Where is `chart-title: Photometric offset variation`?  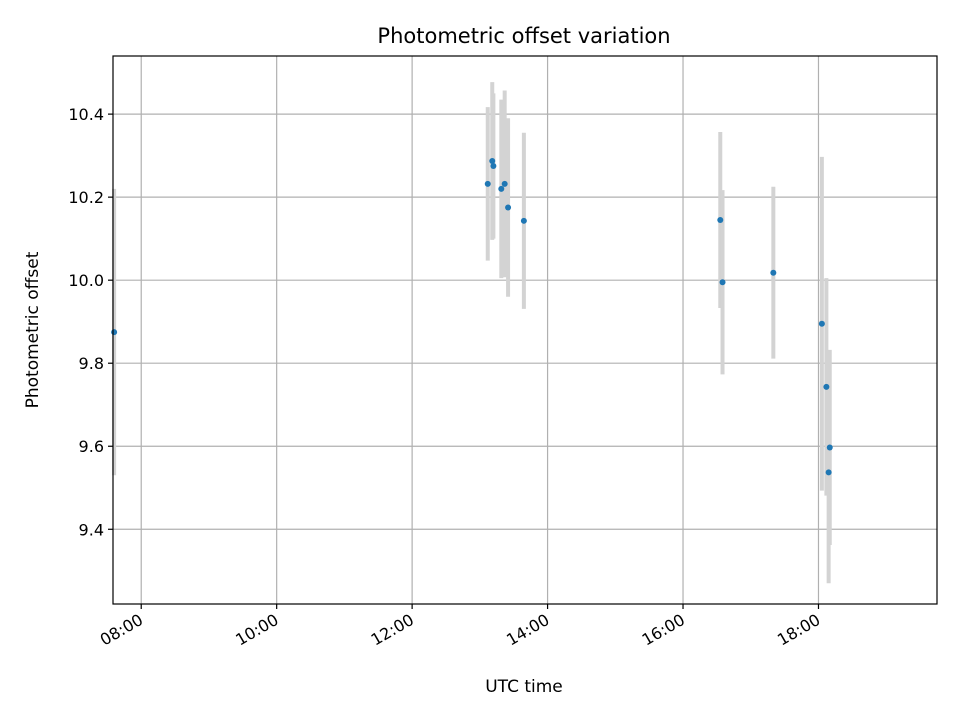 chart-title: Photometric offset variation is located at coordinates (523, 36).